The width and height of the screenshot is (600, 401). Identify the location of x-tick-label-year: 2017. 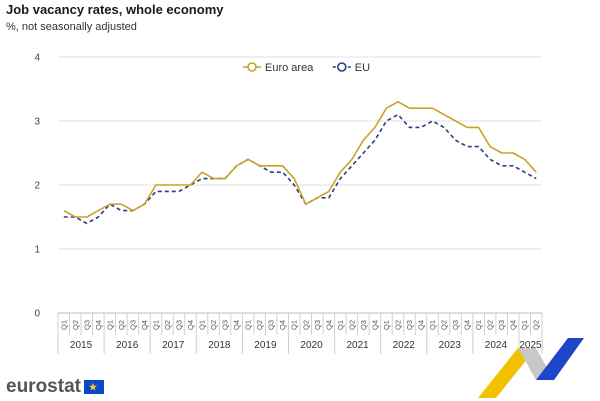
(173, 345).